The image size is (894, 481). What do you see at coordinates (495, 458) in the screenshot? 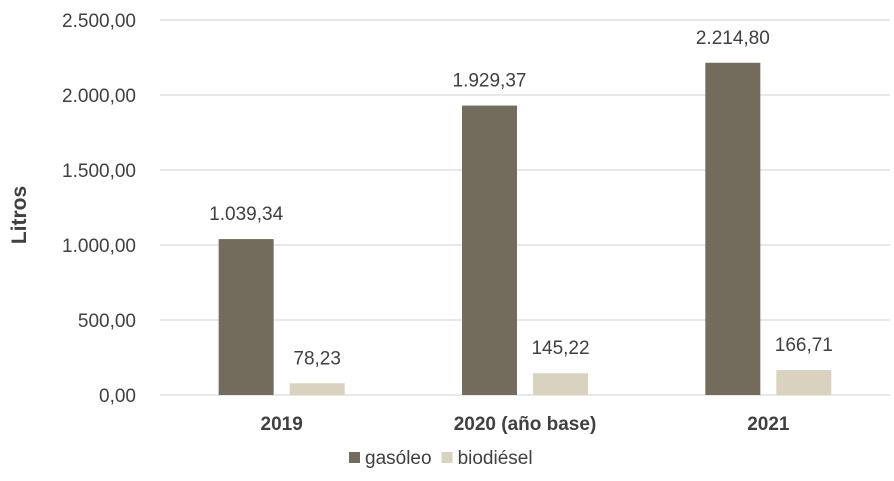
I see `legend-label: biodiésel` at bounding box center [495, 458].